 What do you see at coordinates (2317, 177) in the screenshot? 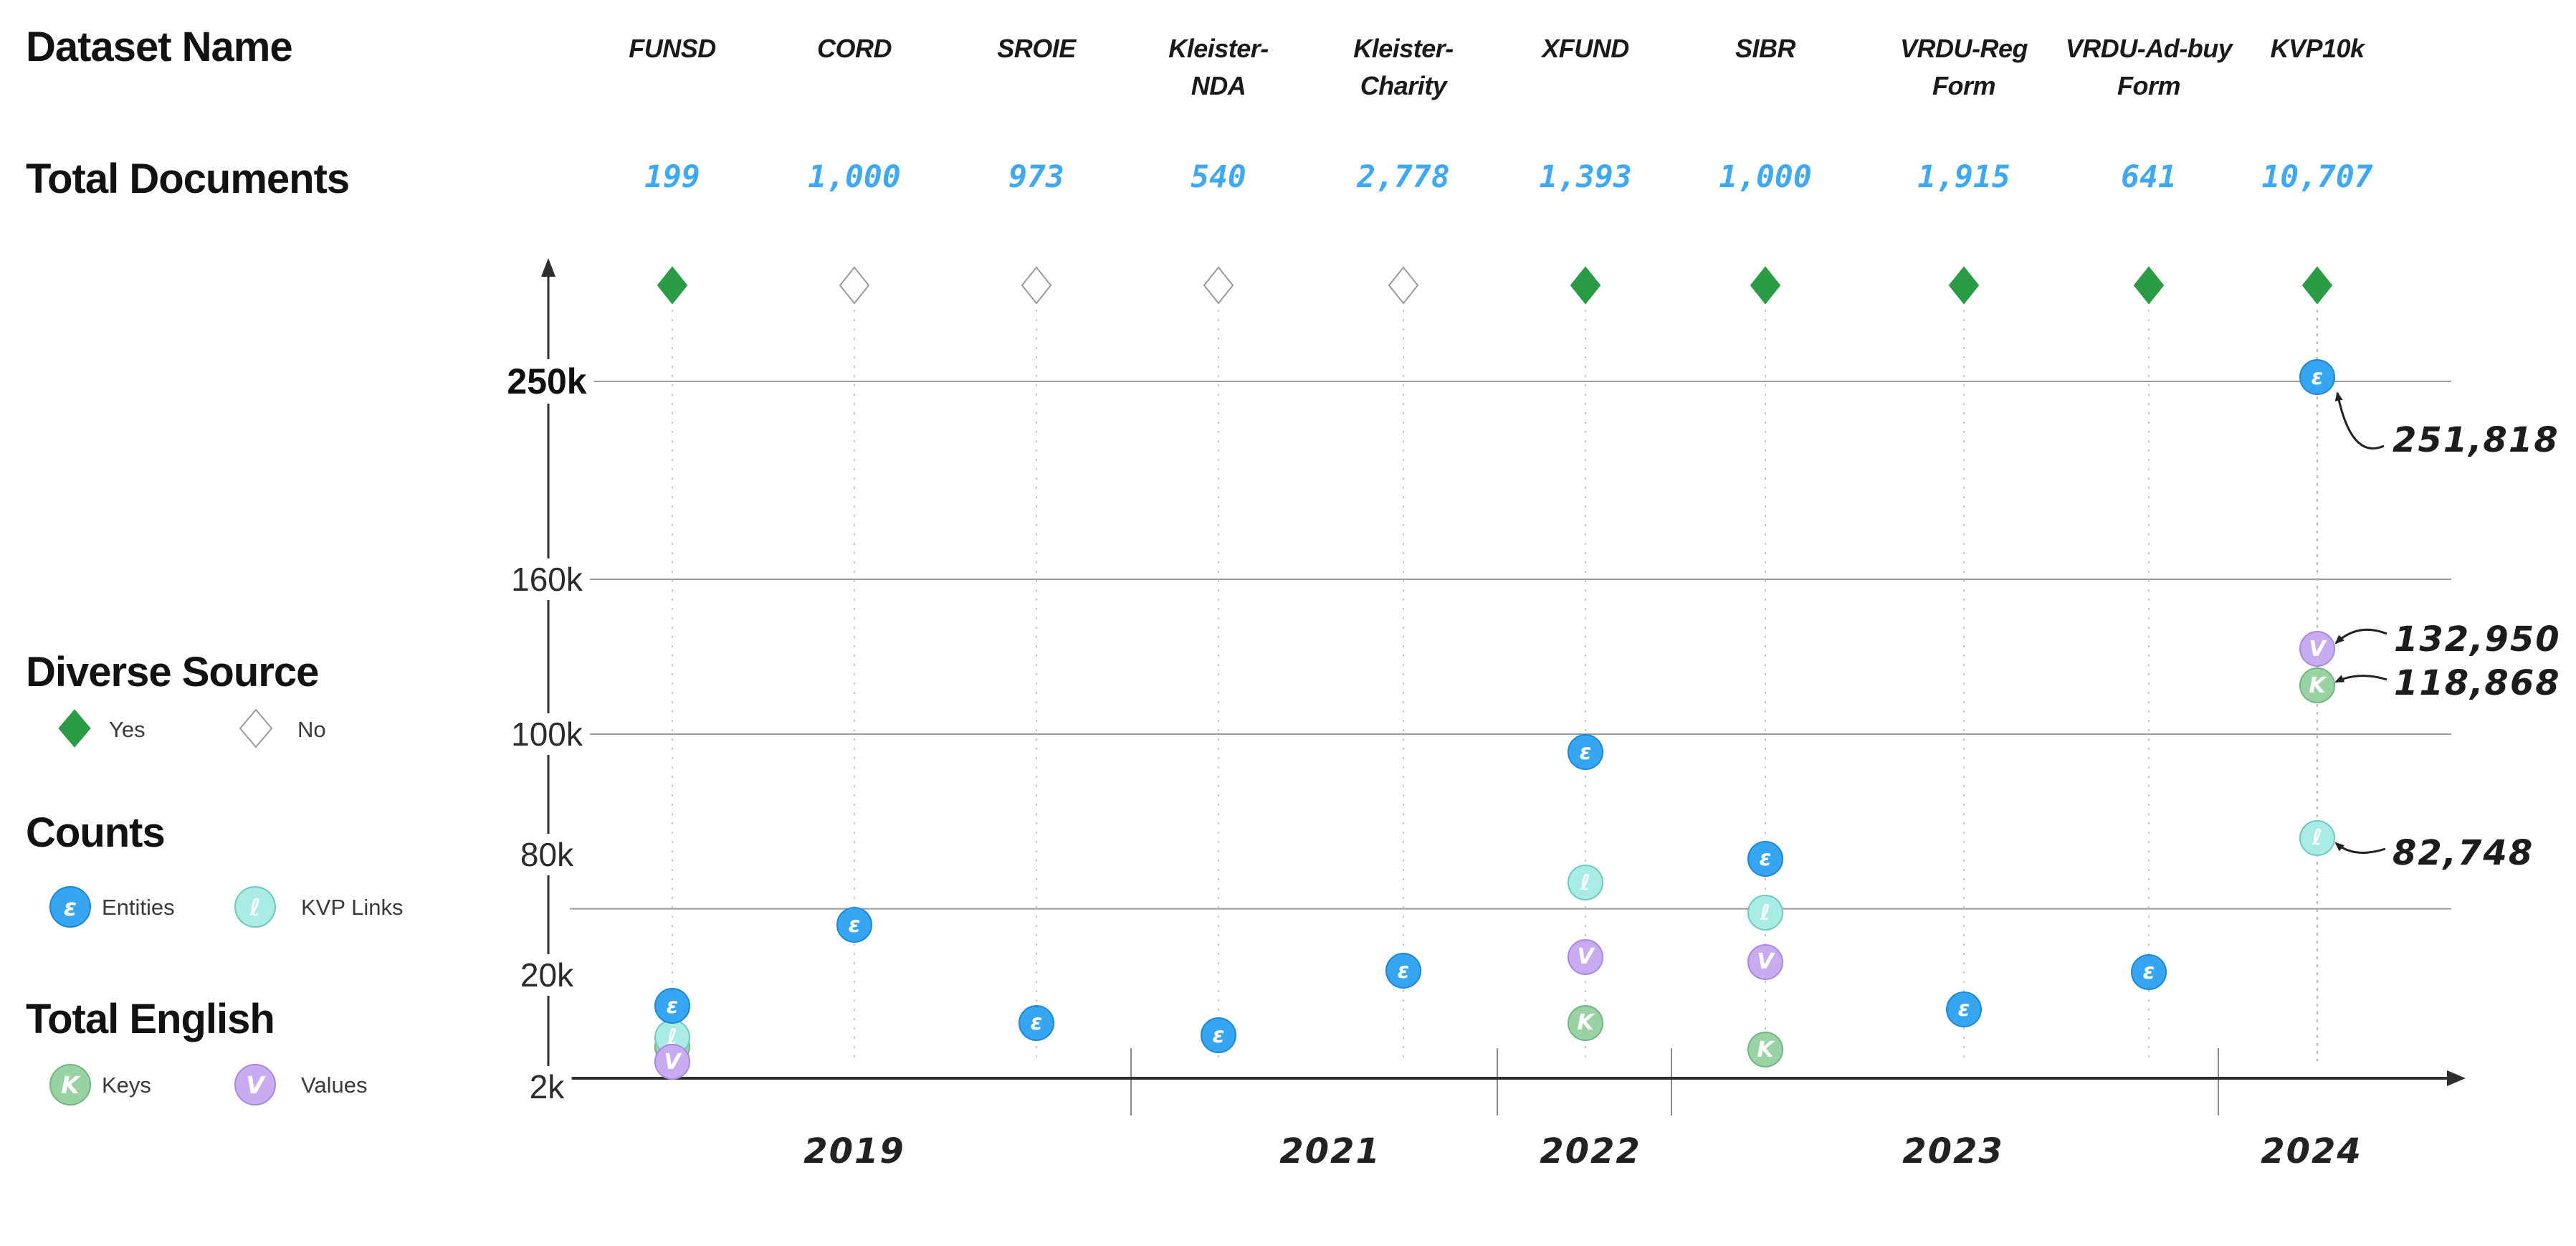
I see `total-documents-value: 10,707` at bounding box center [2317, 177].